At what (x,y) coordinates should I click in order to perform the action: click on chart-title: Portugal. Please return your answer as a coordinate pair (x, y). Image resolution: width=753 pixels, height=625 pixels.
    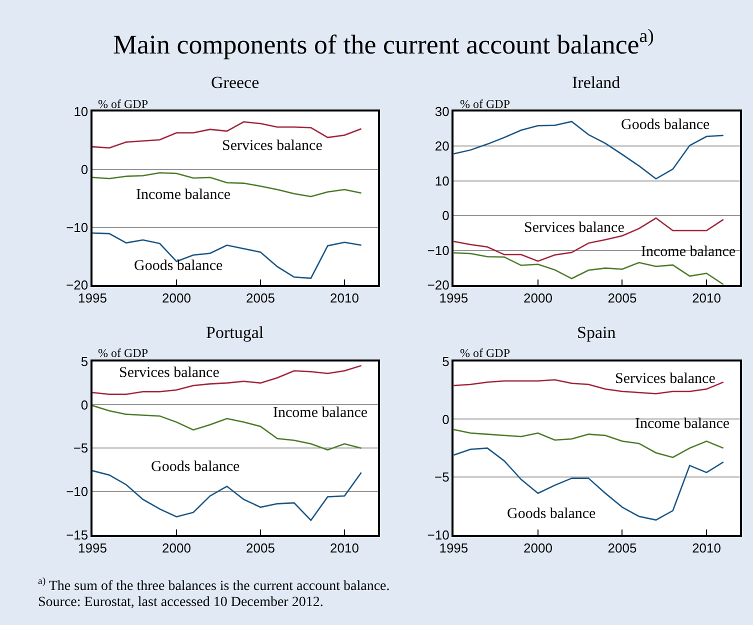
    Looking at the image, I should click on (235, 332).